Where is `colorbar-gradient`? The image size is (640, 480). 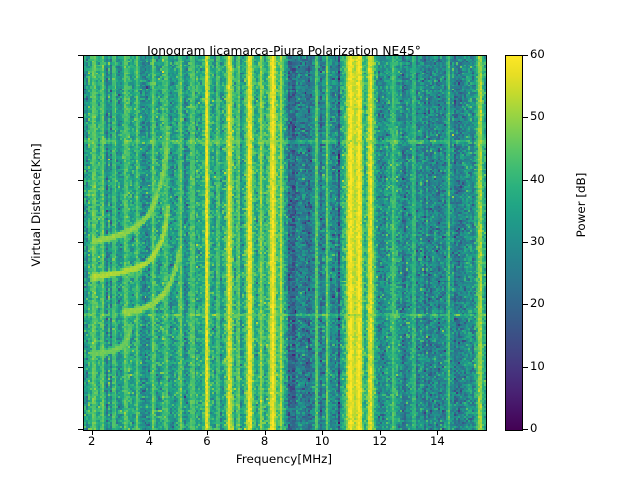
colorbar-gradient is located at coordinates (514, 243).